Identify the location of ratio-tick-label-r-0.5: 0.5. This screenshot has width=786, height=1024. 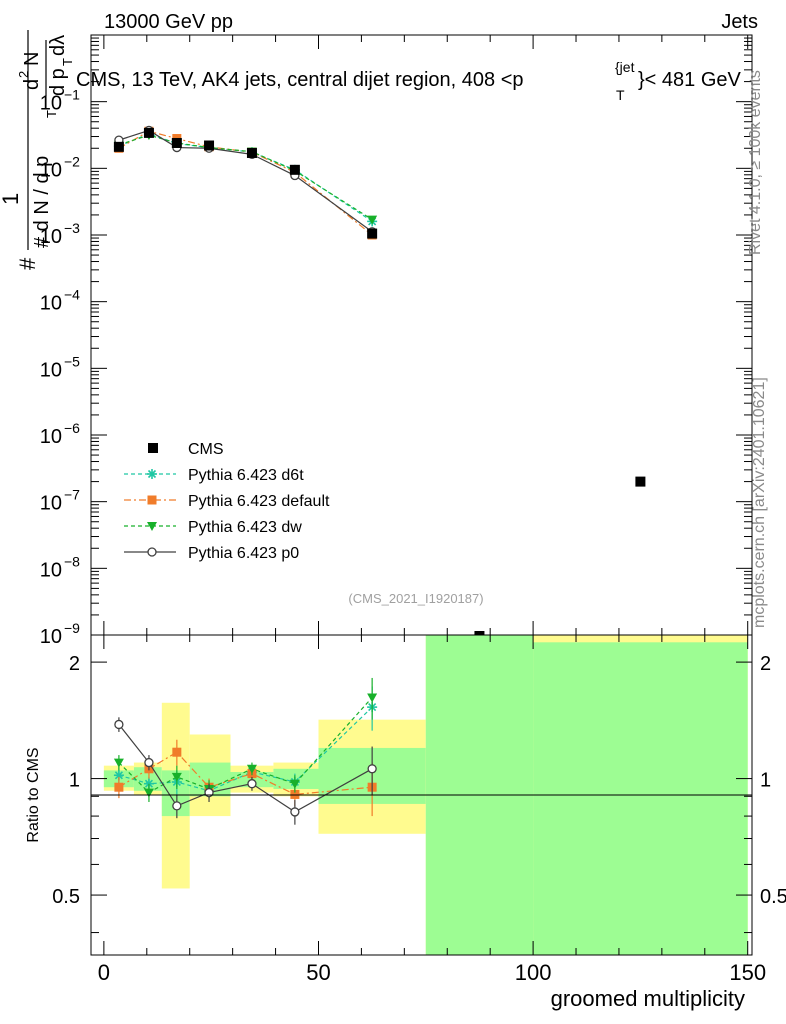
(773, 897).